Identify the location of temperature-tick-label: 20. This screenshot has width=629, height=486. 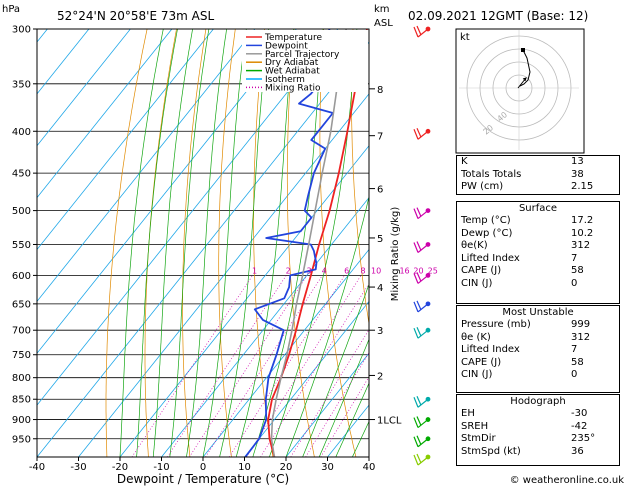
(286, 467).